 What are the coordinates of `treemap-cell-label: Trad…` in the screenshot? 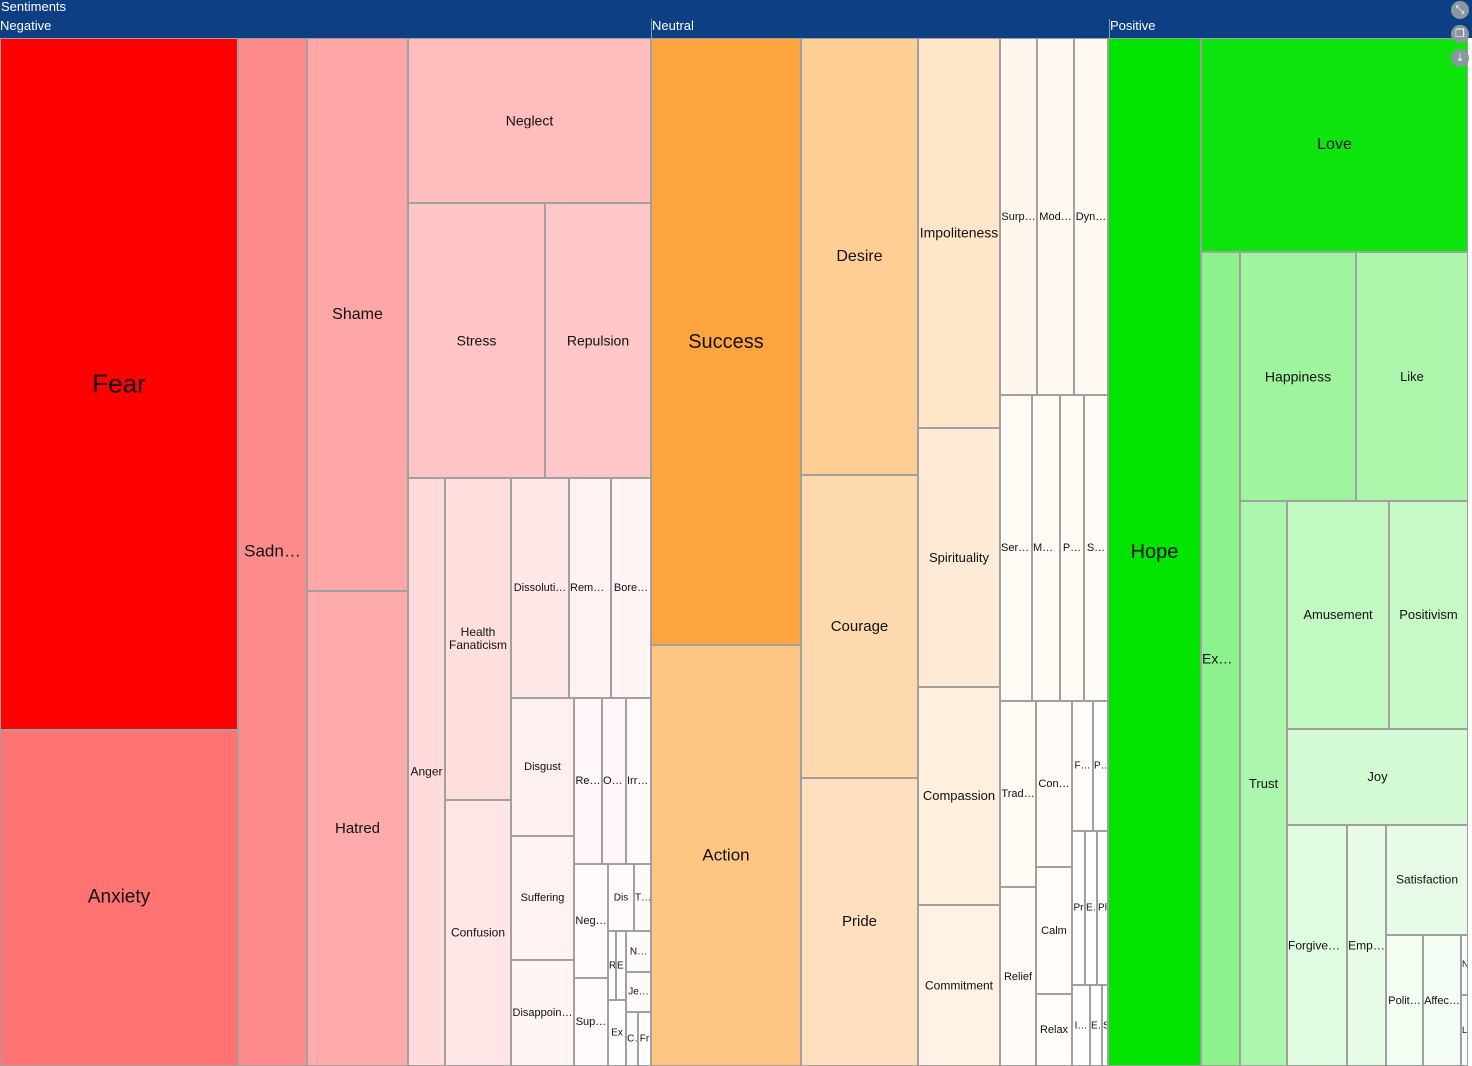 It's located at (1018, 793).